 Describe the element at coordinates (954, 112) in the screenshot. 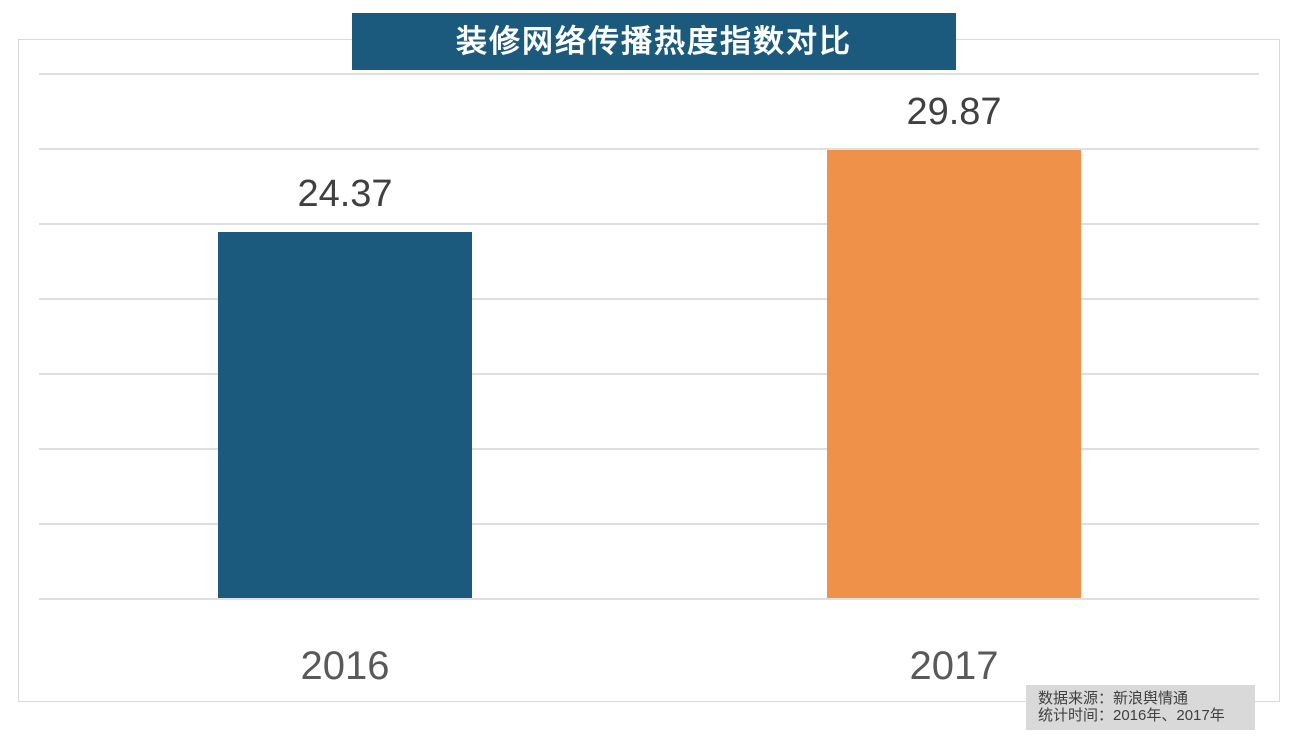

I see `value-label-2017: 29.87` at that location.